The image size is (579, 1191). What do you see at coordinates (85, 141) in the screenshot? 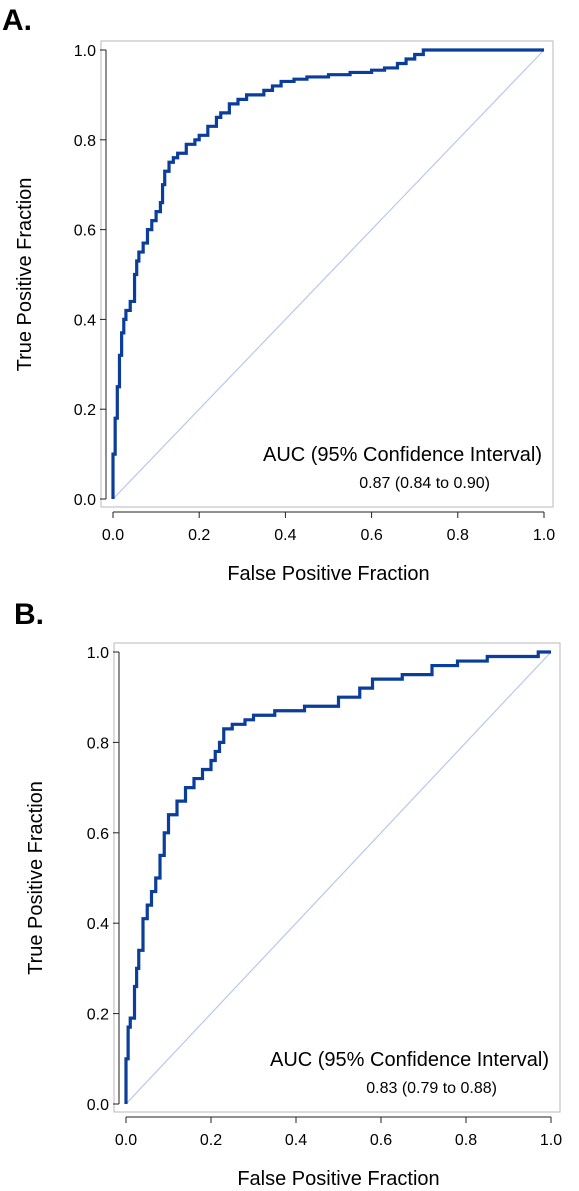
I see `panel-a-y-tick-label: 0.8` at bounding box center [85, 141].